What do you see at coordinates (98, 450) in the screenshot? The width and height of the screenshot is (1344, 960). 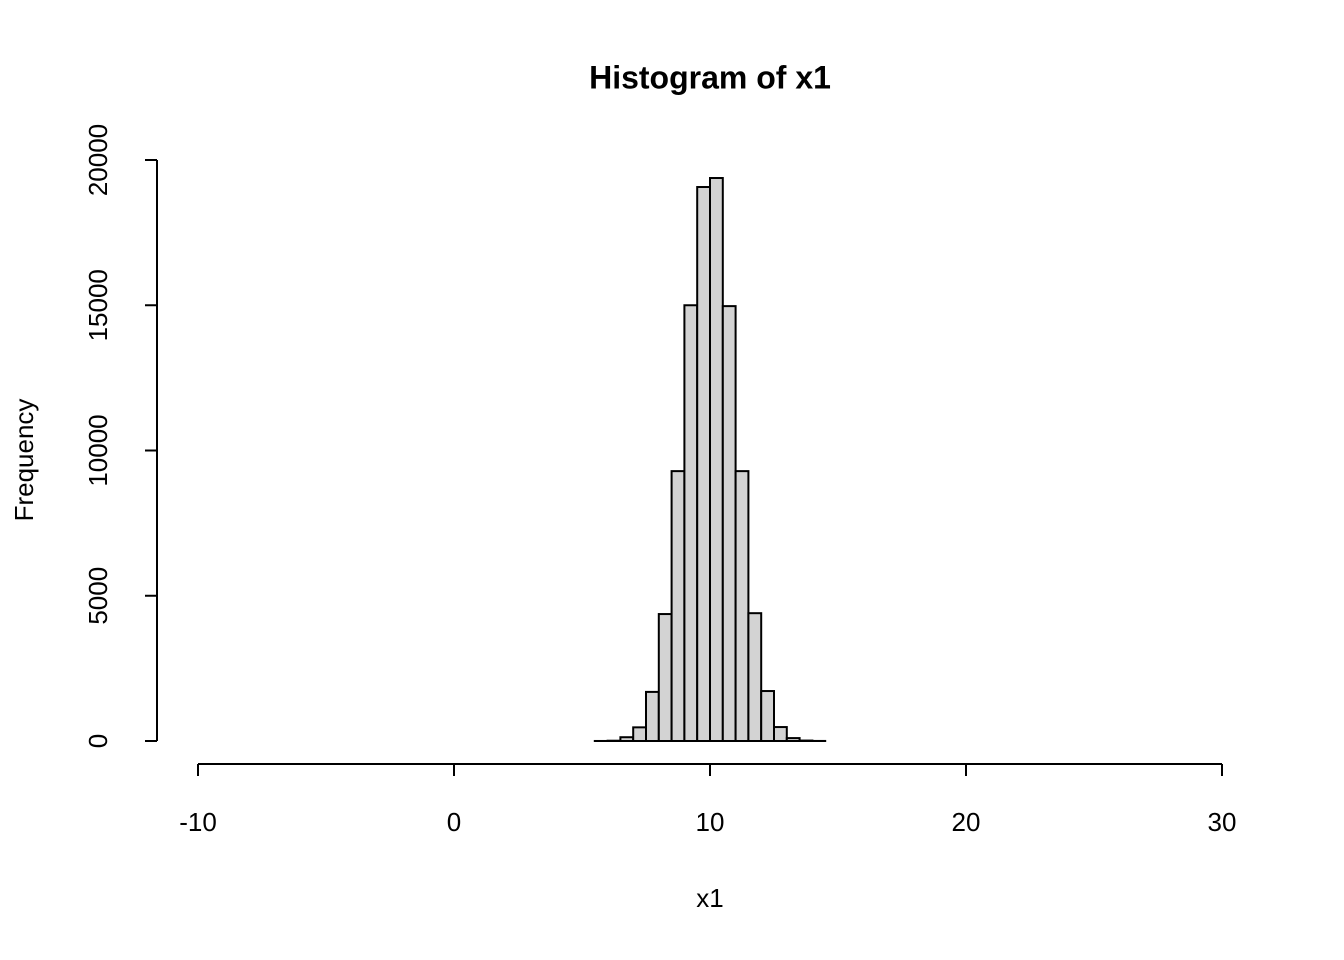 I see `y-tick-label: 10000` at bounding box center [98, 450].